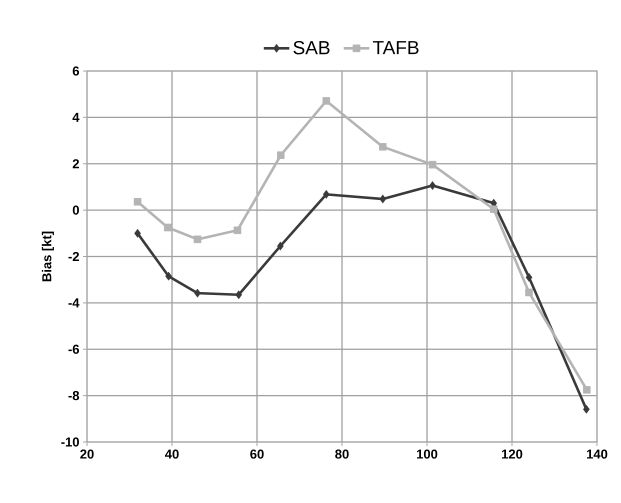 This screenshot has height=503, width=621. Describe the element at coordinates (76, 117) in the screenshot. I see `y-tick-label: 4` at that location.